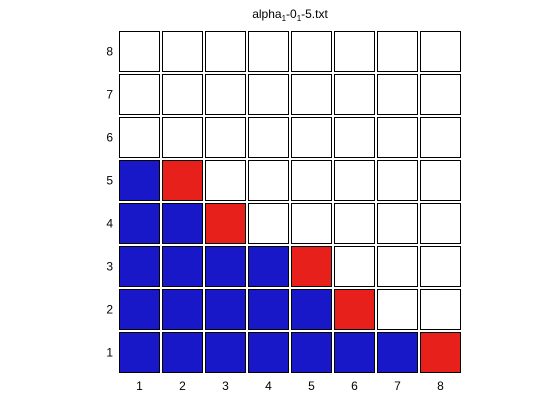 Image resolution: width=560 pixels, height=420 pixels. Describe the element at coordinates (109, 310) in the screenshot. I see `y-tick-label: 2` at that location.